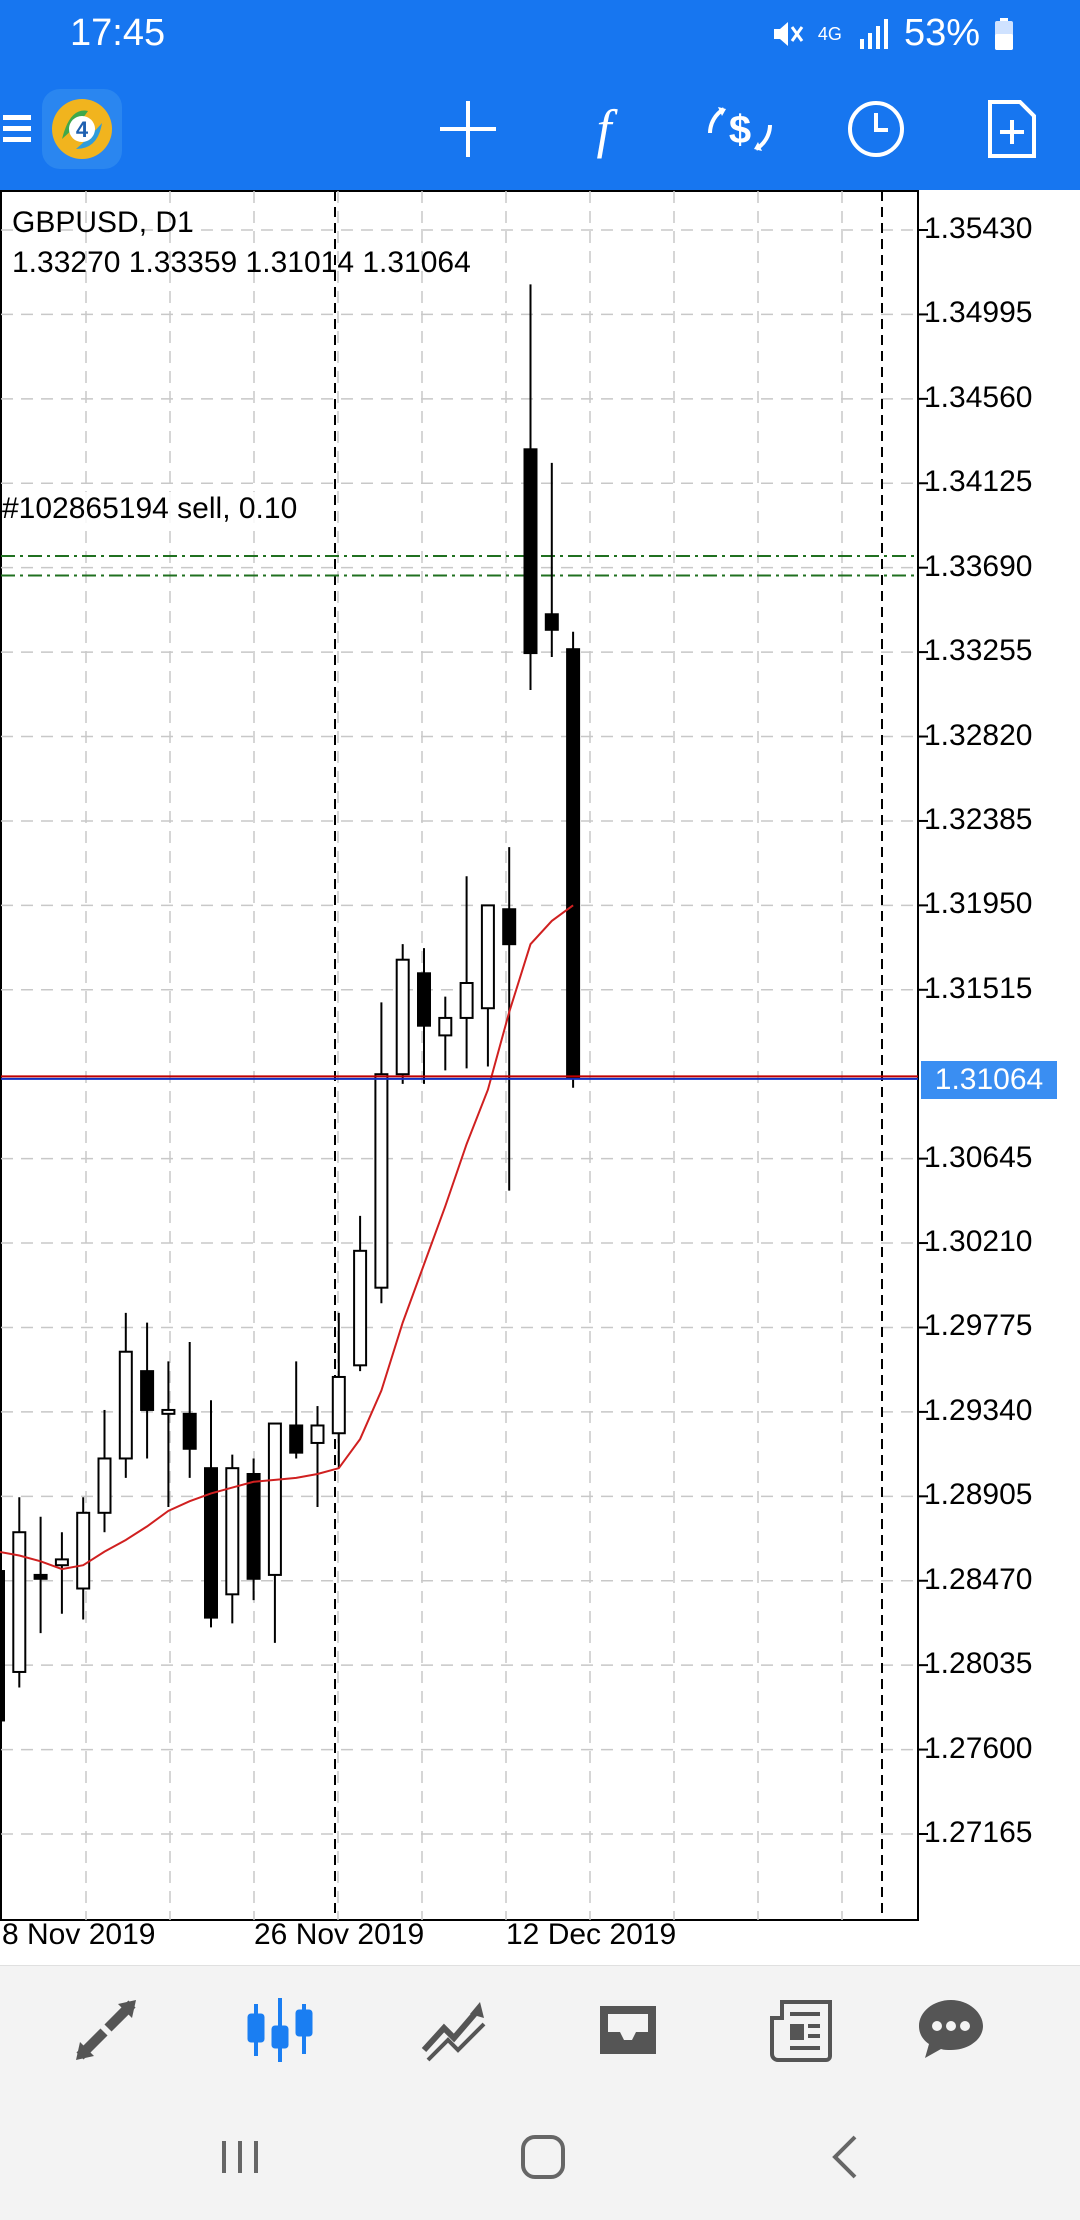  Describe the element at coordinates (1004, 34) in the screenshot. I see `battery-icon` at that location.